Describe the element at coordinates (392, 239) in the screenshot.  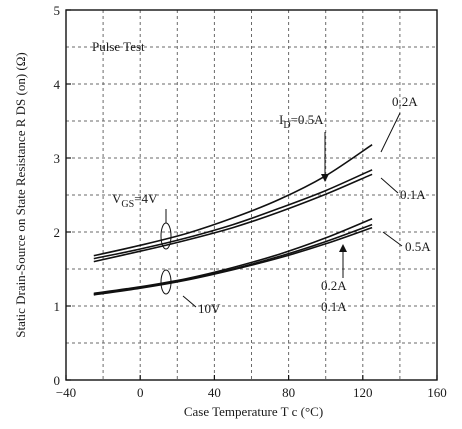
I see `bottom-0.5A-leader` at that location.